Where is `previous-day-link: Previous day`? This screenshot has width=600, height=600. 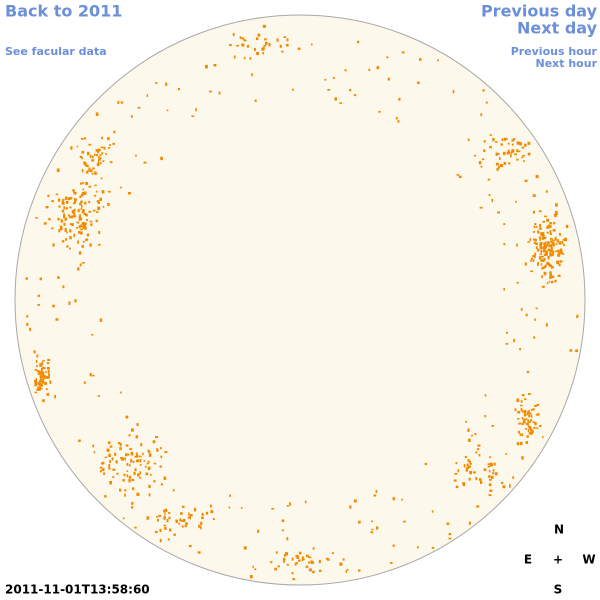
previous-day-link: Previous day is located at coordinates (539, 11).